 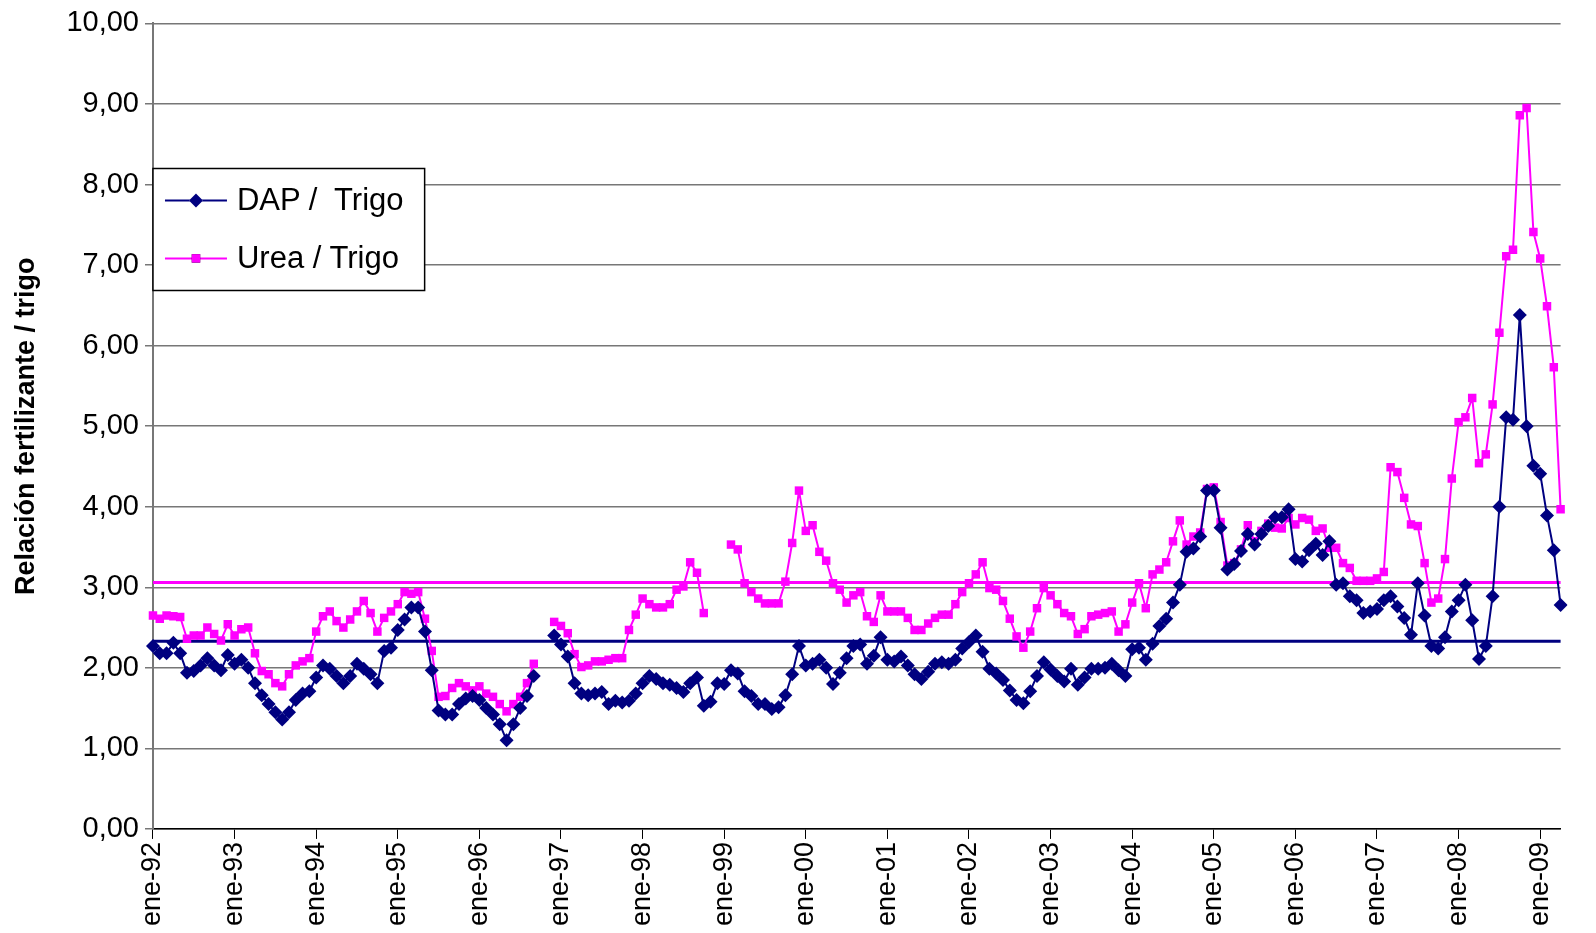 What do you see at coordinates (110, 182) in the screenshot?
I see `y-tick-label: 8,00` at bounding box center [110, 182].